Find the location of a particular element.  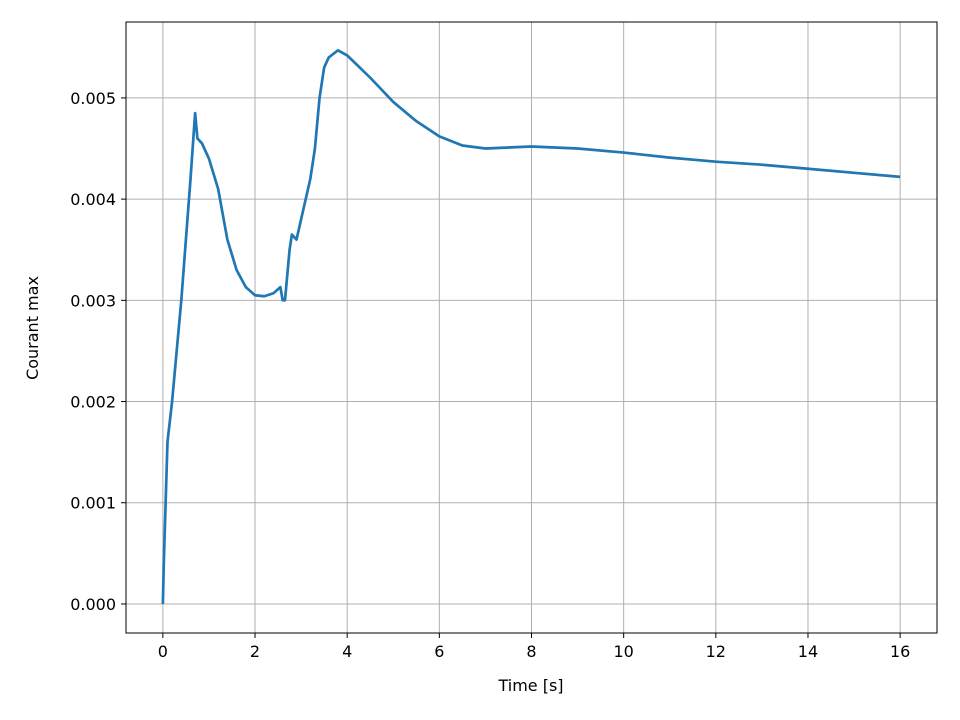

x-tick-label: 0 is located at coordinates (163, 651).